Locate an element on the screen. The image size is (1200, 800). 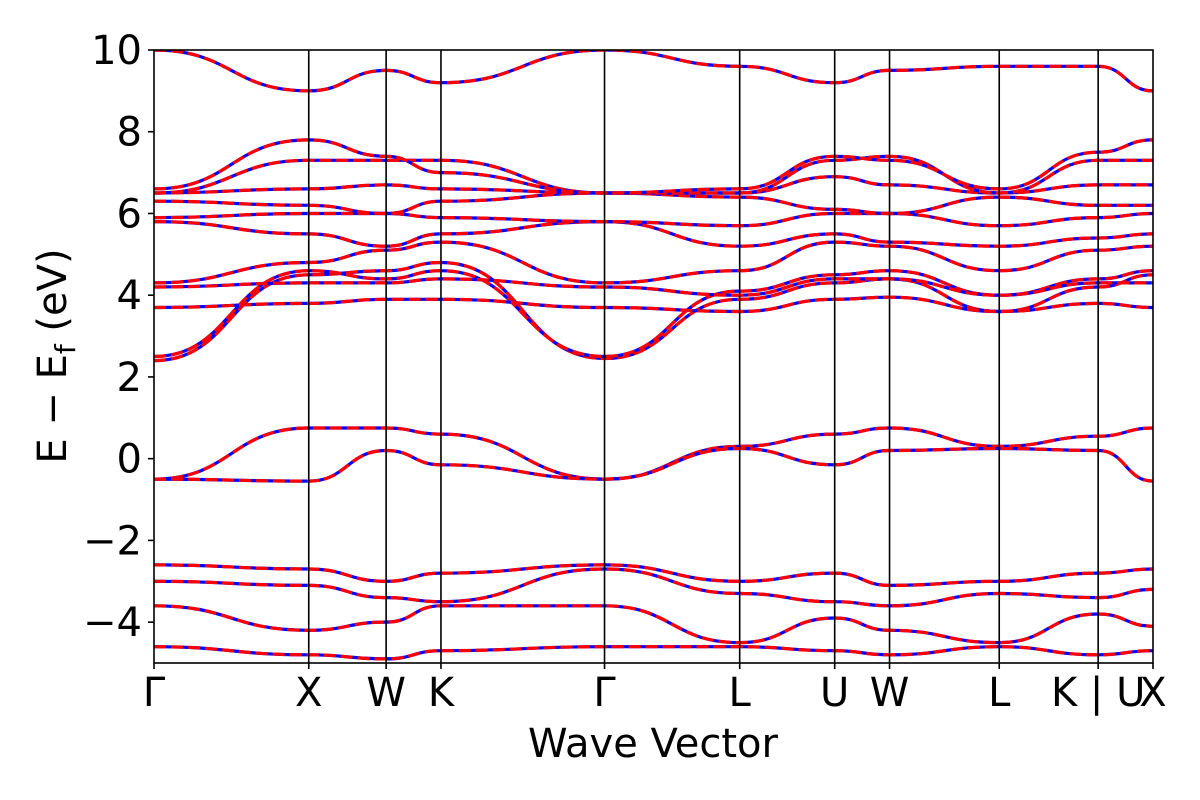
x-tick-label-8: L is located at coordinates (999, 693).